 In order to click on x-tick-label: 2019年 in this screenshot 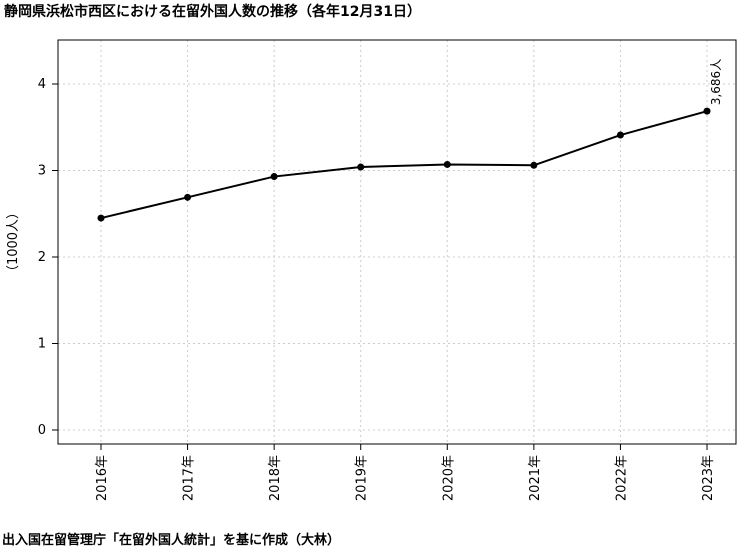, I will do `click(362, 478)`.